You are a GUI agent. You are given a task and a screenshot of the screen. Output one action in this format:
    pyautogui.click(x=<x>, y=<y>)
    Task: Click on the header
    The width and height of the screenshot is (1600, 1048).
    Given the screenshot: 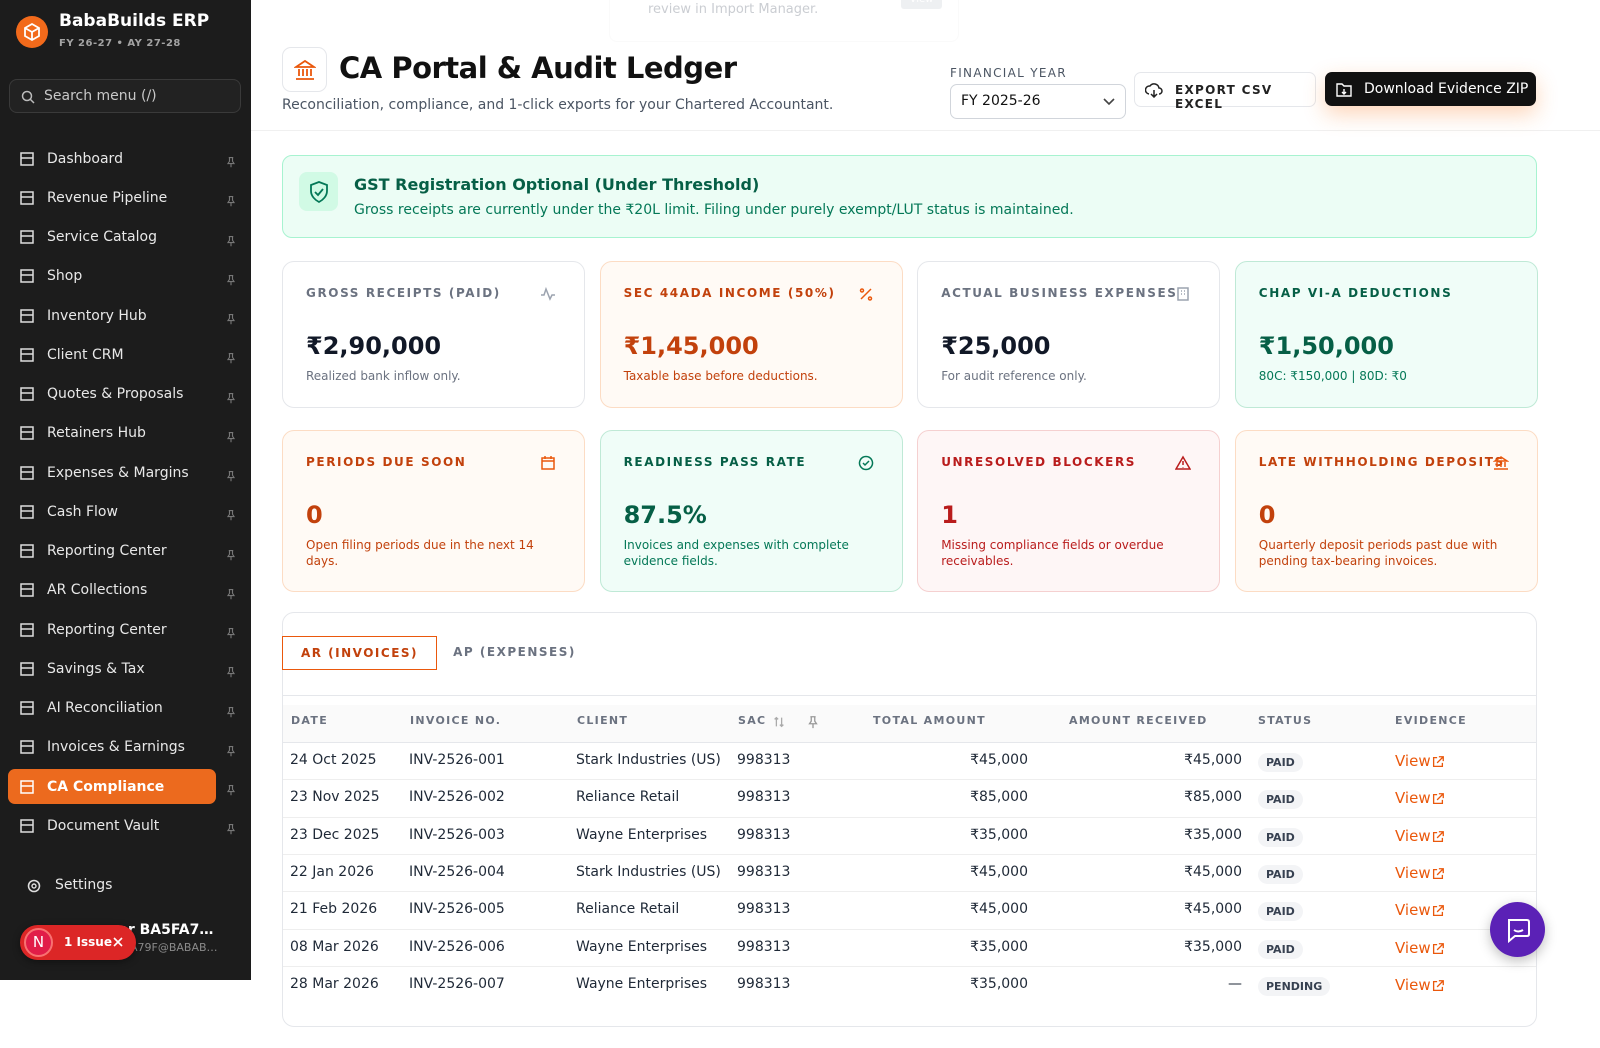 What is the action you would take?
    pyautogui.click(x=925, y=65)
    